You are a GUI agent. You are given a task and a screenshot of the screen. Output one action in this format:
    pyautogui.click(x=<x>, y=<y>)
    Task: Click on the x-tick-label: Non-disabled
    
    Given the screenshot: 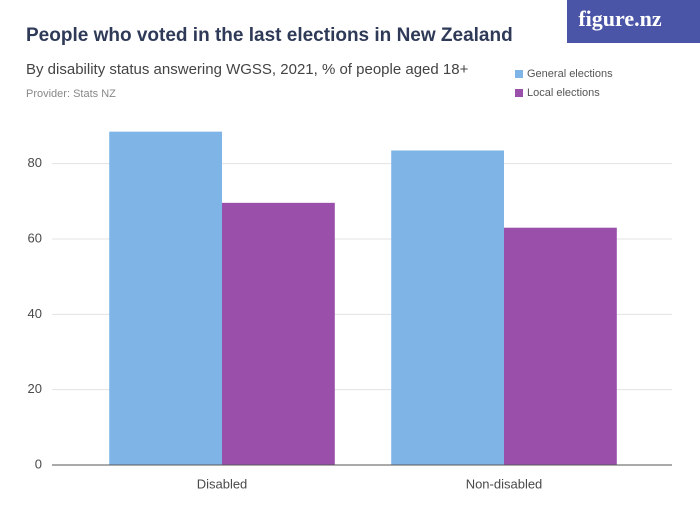 What is the action you would take?
    pyautogui.click(x=504, y=483)
    